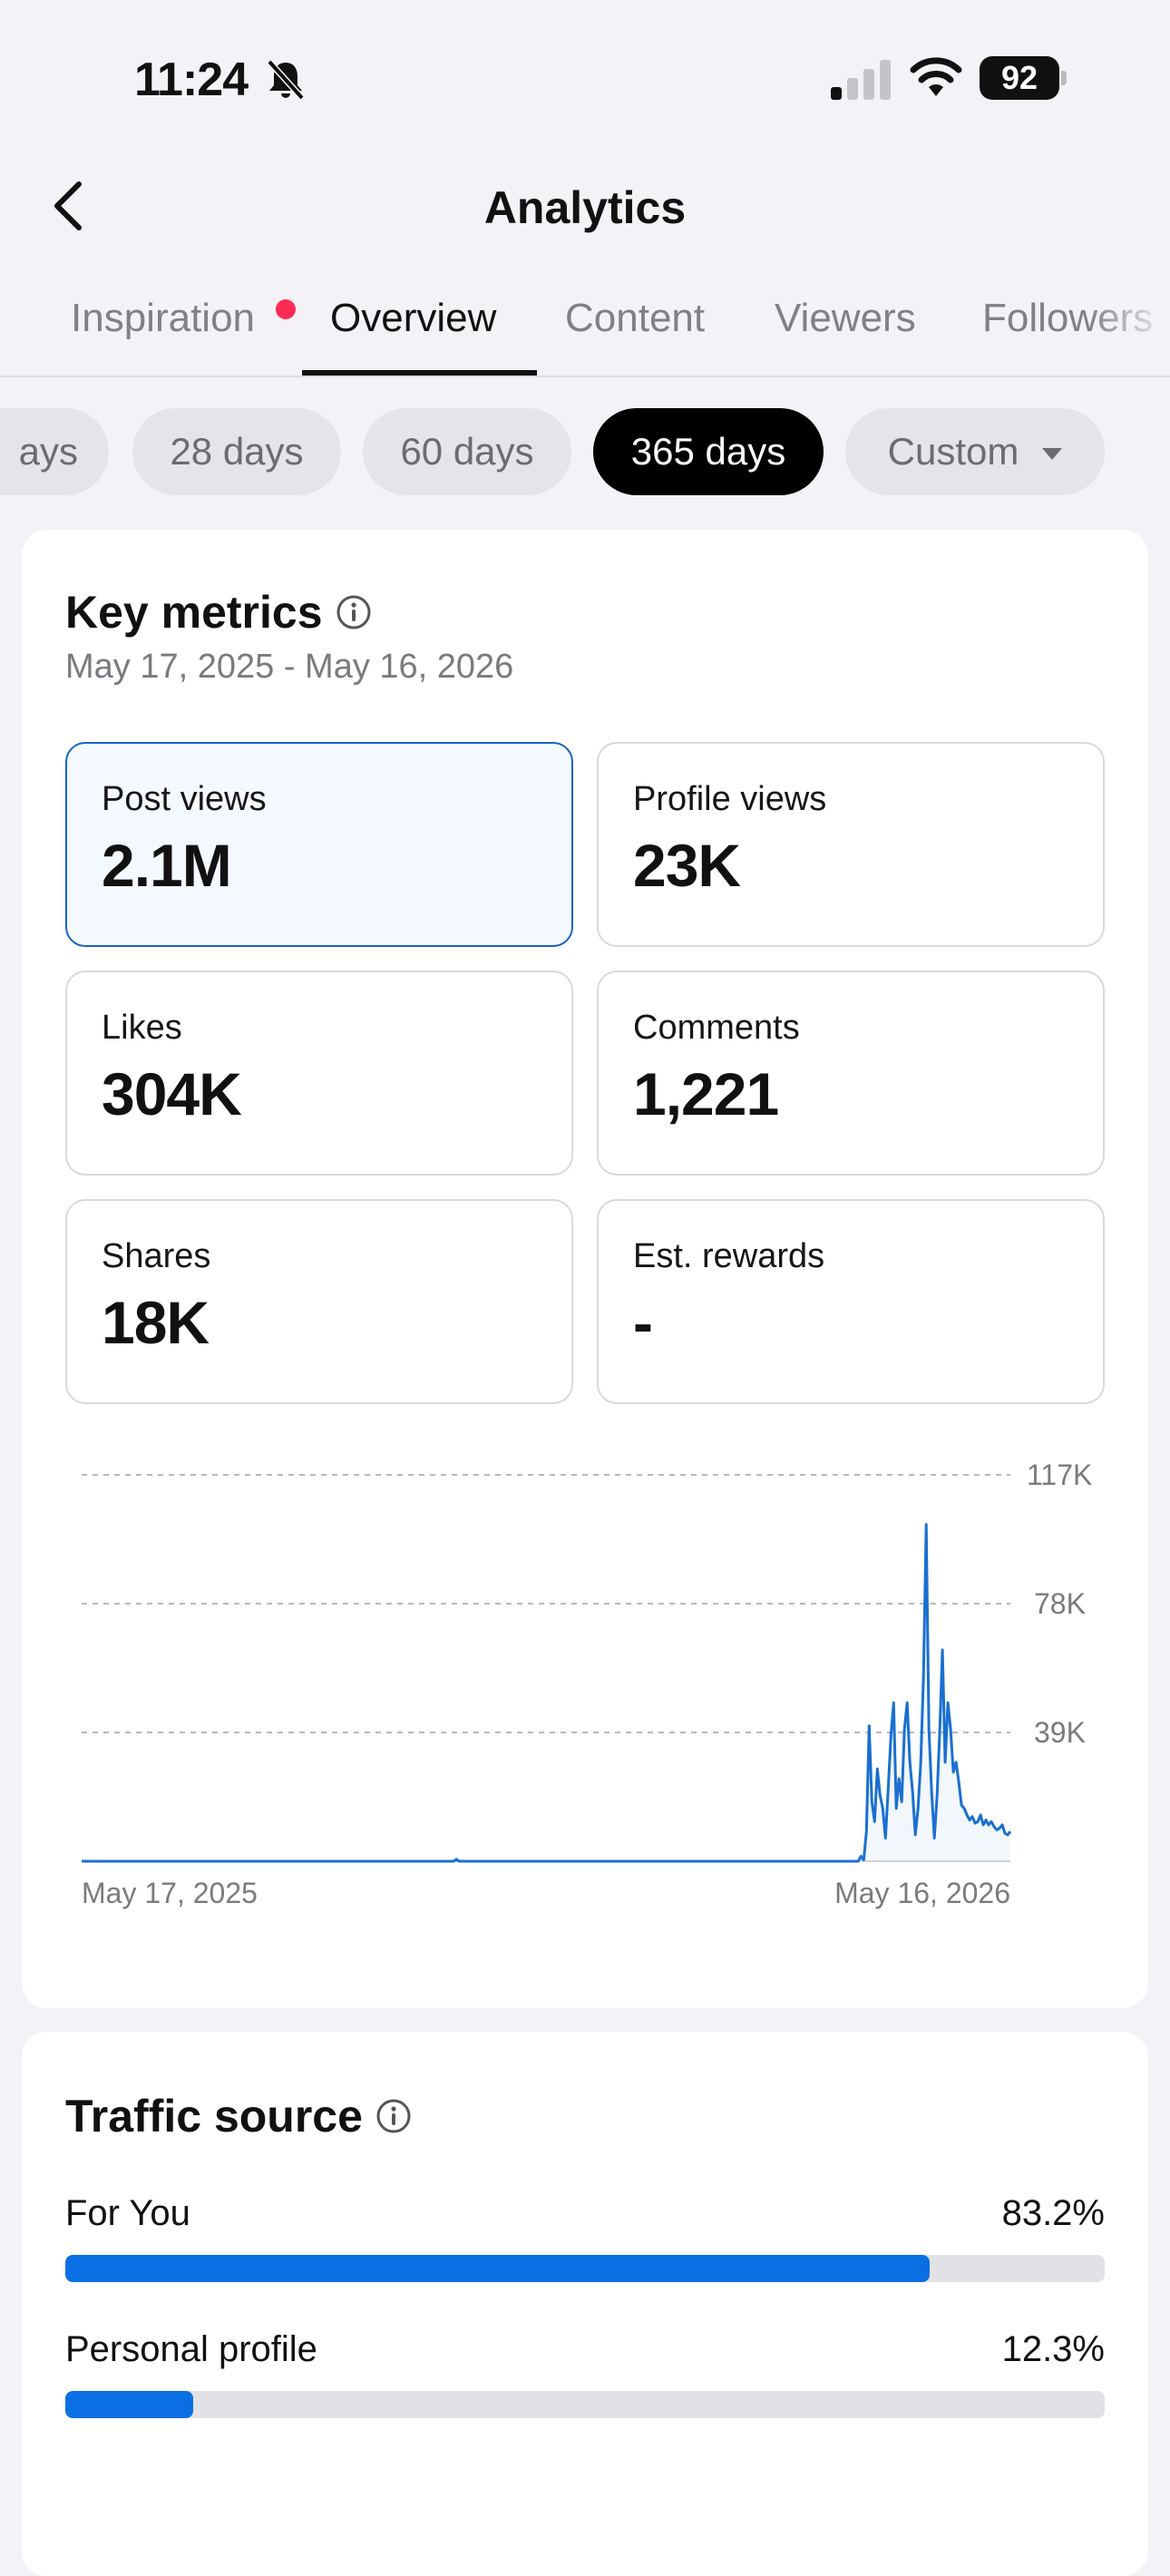 This screenshot has height=2576, width=1170. I want to click on bell-muted-icon, so click(286, 80).